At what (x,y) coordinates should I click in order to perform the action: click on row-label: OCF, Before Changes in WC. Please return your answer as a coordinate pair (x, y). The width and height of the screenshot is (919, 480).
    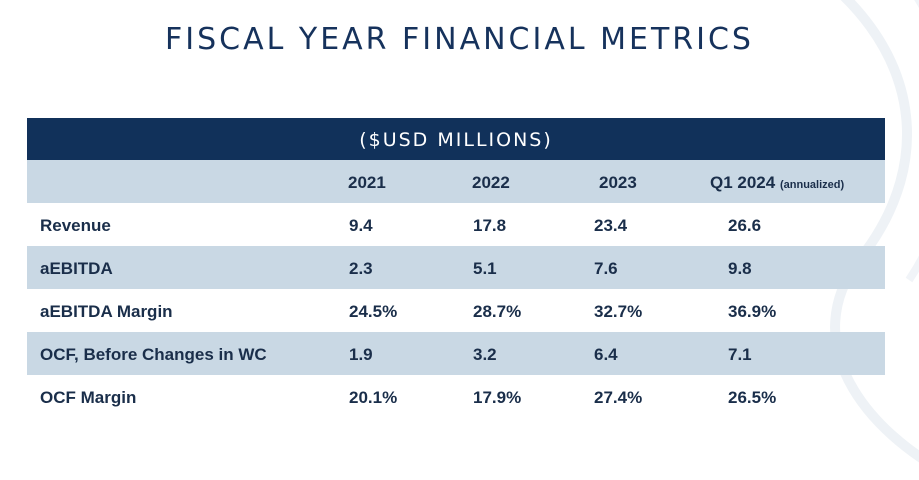
    Looking at the image, I should click on (153, 354).